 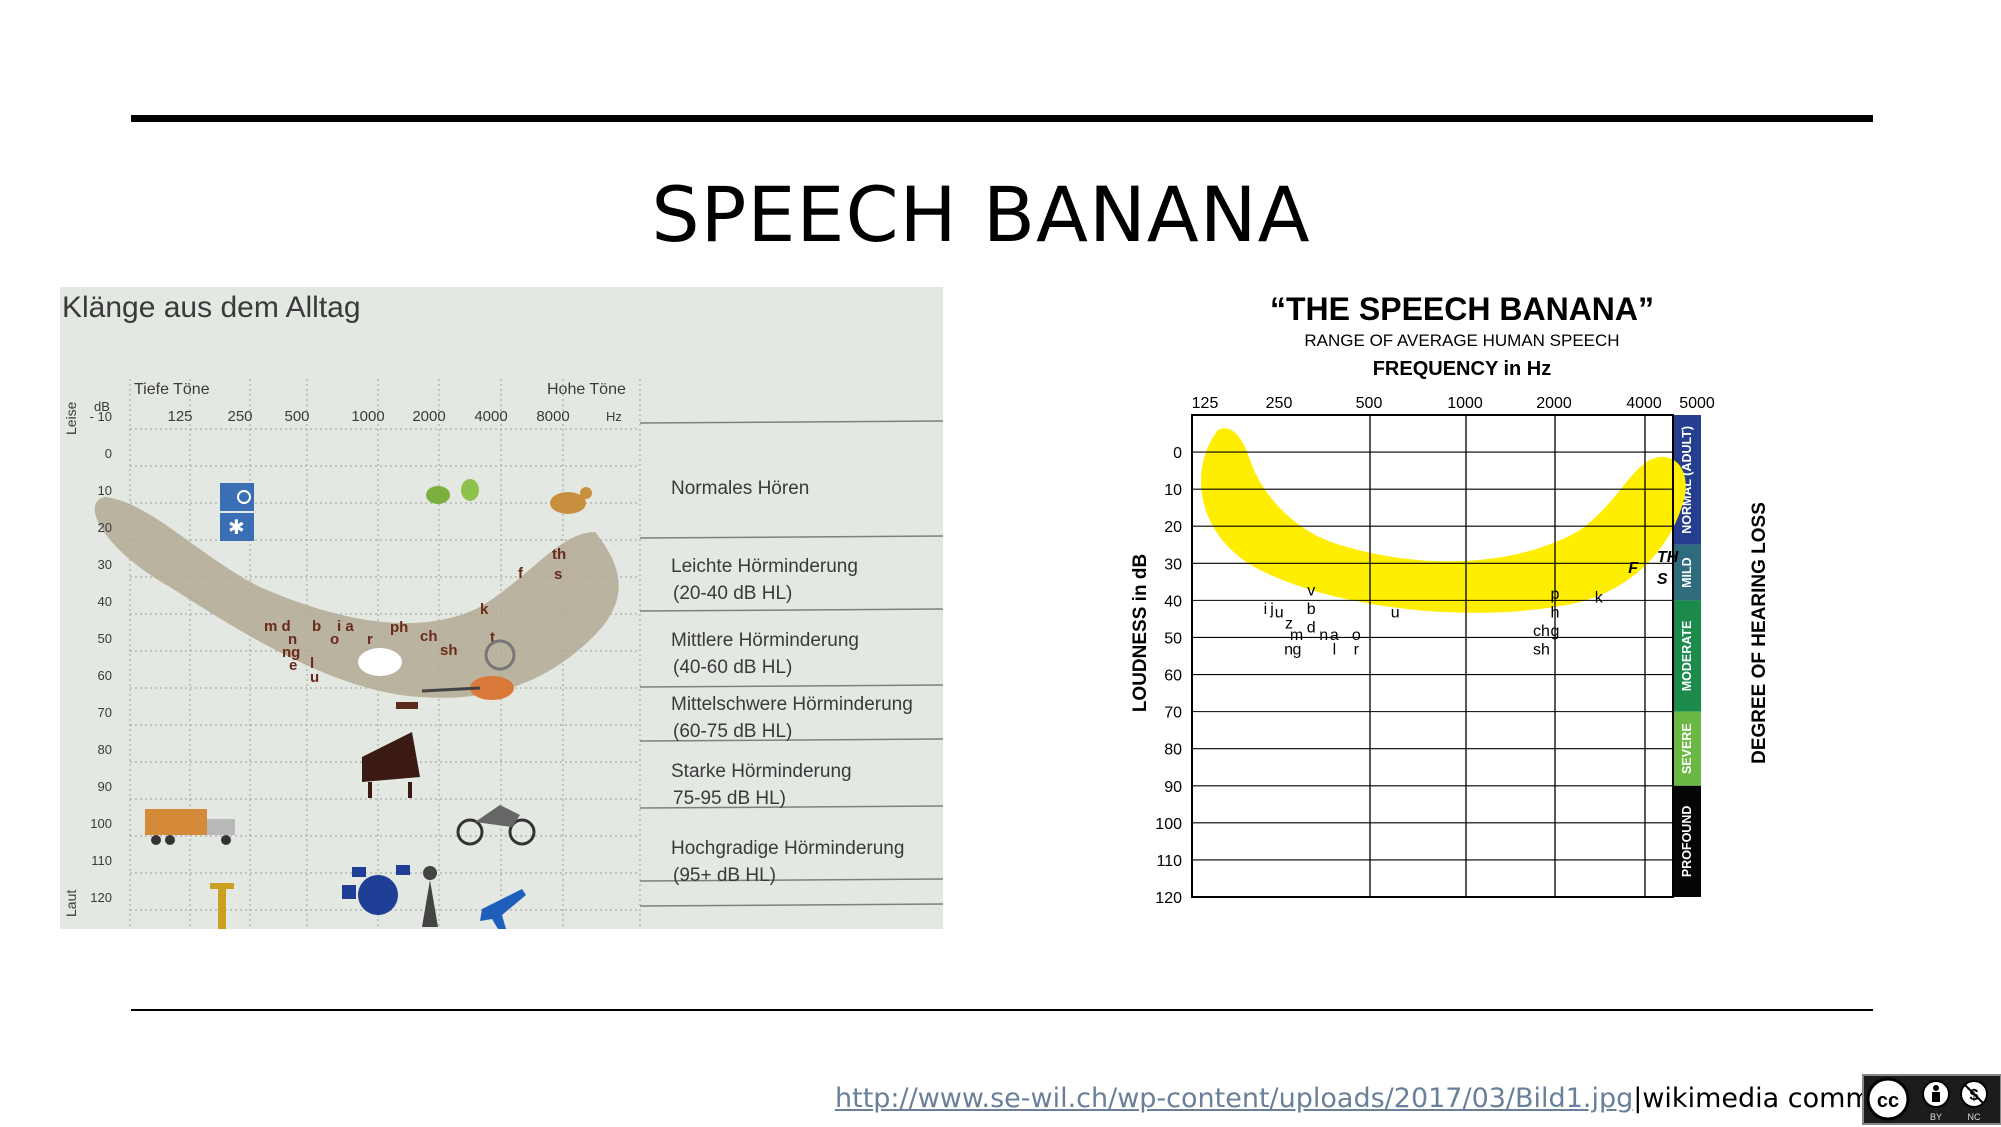 I want to click on degree-label-1: MILD, so click(x=1687, y=572).